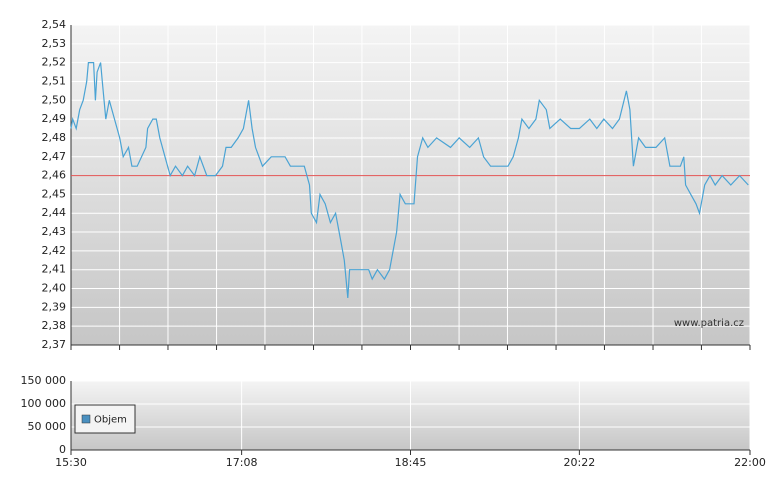 The height and width of the screenshot is (490, 780). What do you see at coordinates (54, 99) in the screenshot?
I see `y-tick-label: 2,50` at bounding box center [54, 99].